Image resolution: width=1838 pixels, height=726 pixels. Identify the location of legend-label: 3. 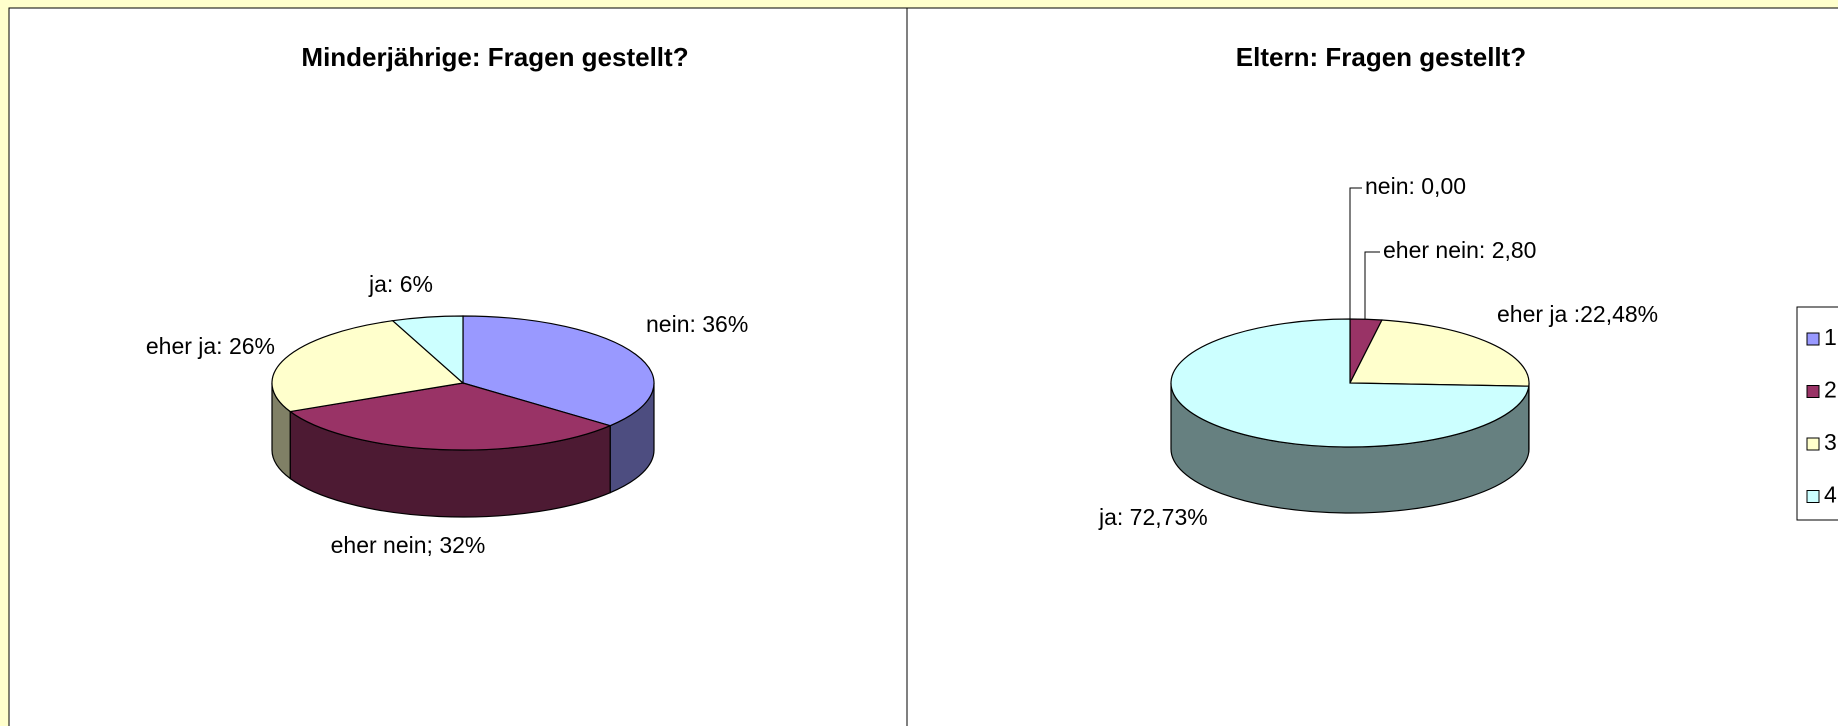
(1830, 442).